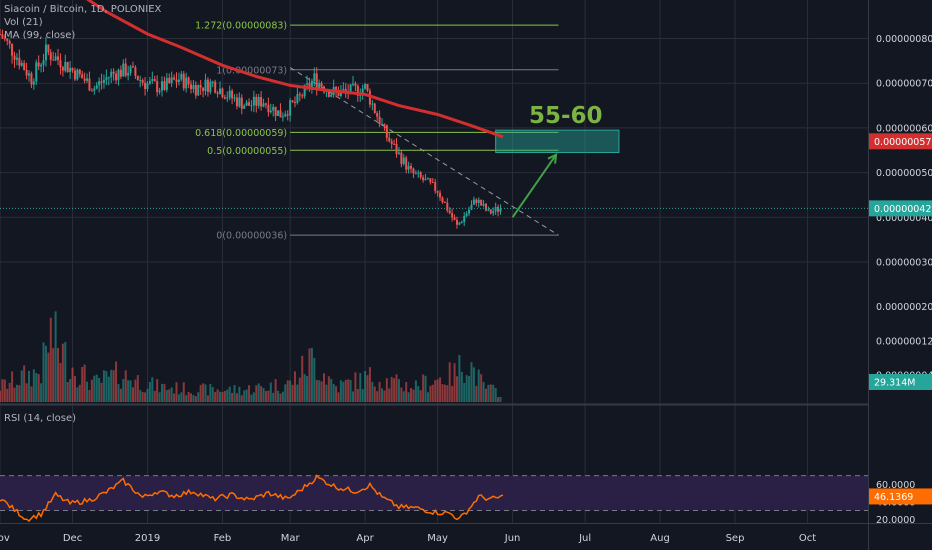  I want to click on trendline, so click(424, 151).